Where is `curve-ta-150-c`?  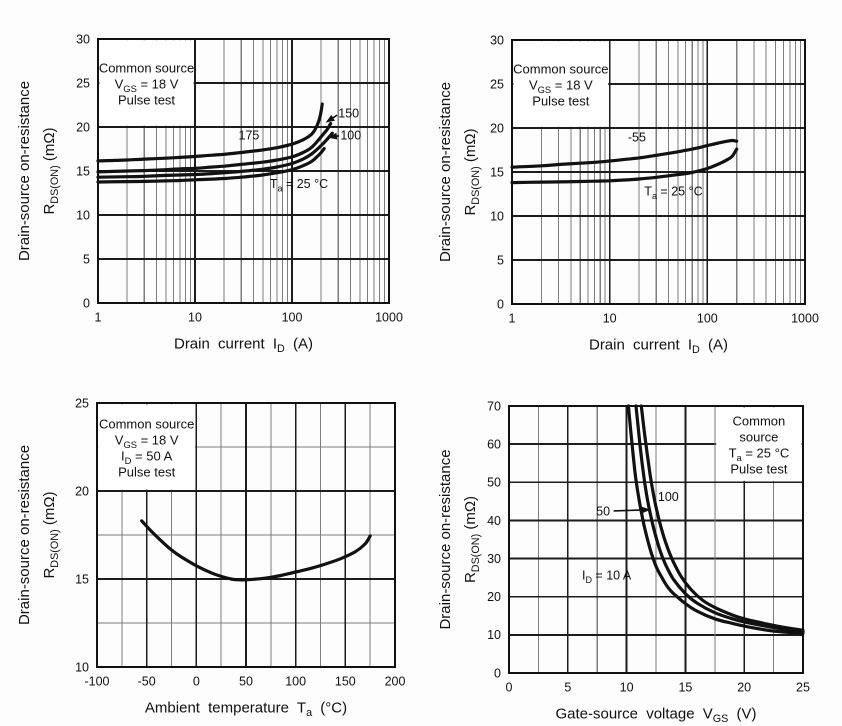 curve-ta-150-c is located at coordinates (214, 147).